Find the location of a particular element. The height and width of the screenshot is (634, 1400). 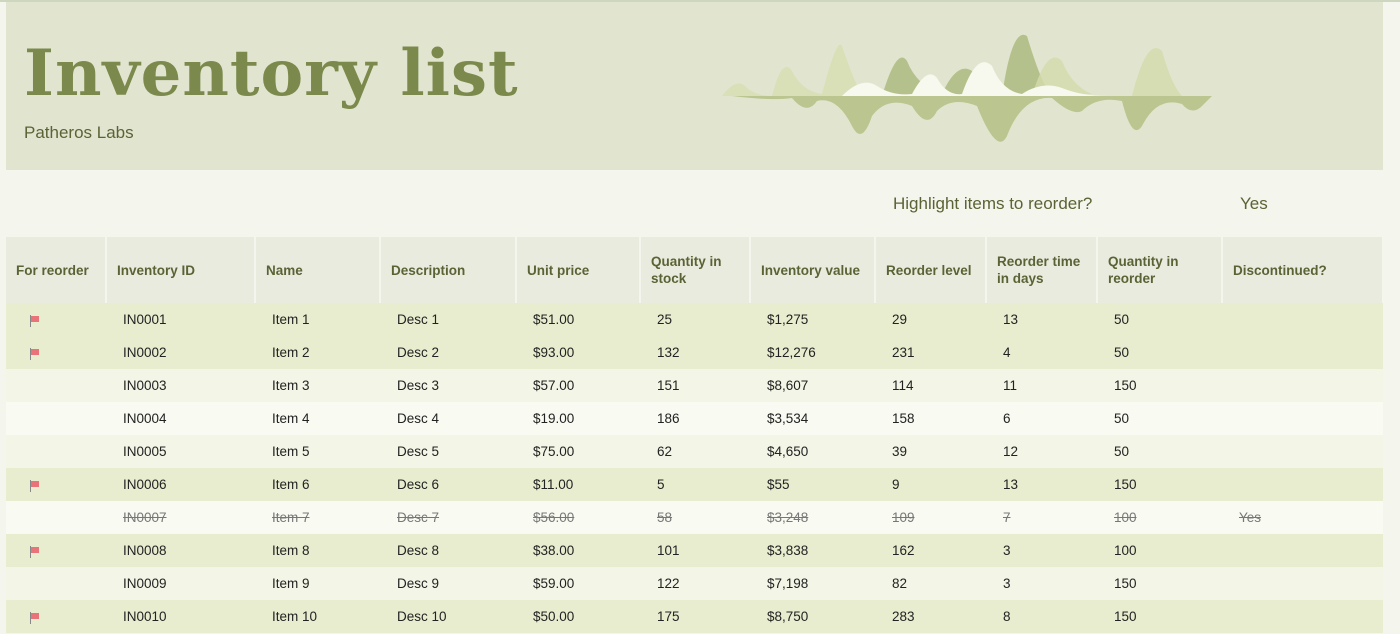

table-row: IN0009 Item 9 Desc 9 $59.00 122 $7,198 82 3 150 is located at coordinates (694, 583).